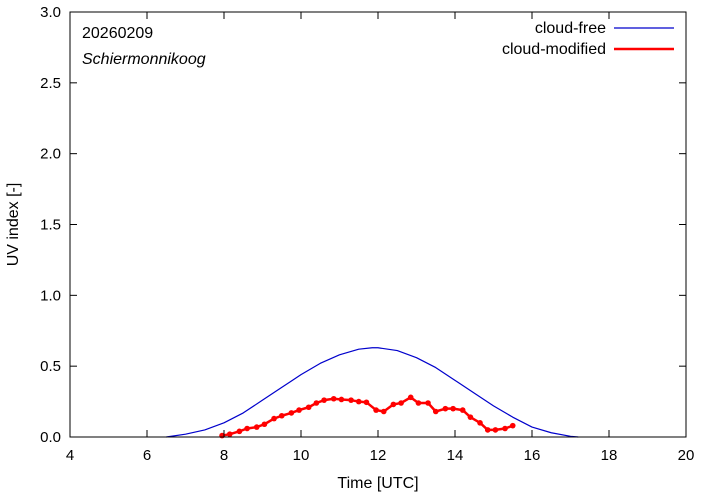  Describe the element at coordinates (50, 154) in the screenshot. I see `y-tick-label: 2.0` at that location.